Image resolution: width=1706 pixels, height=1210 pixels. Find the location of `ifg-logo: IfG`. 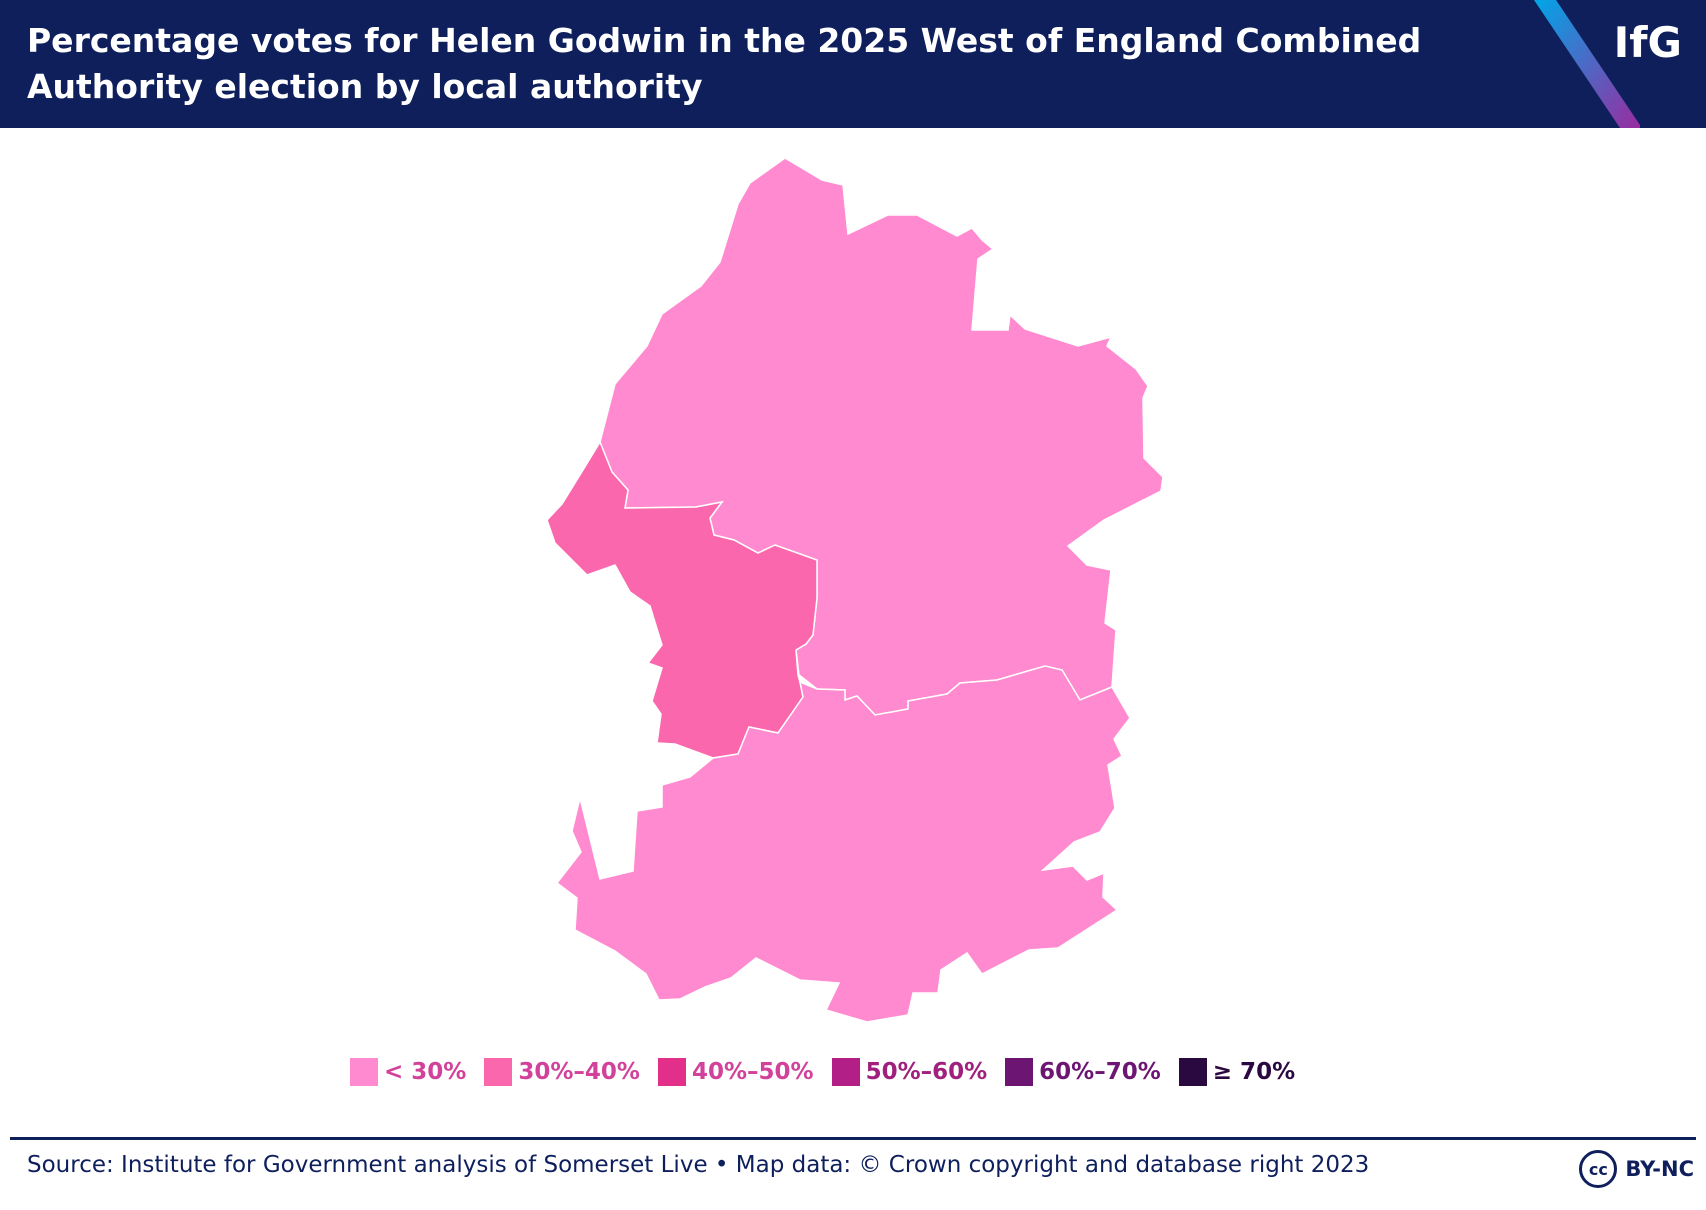

ifg-logo: IfG is located at coordinates (1647, 42).